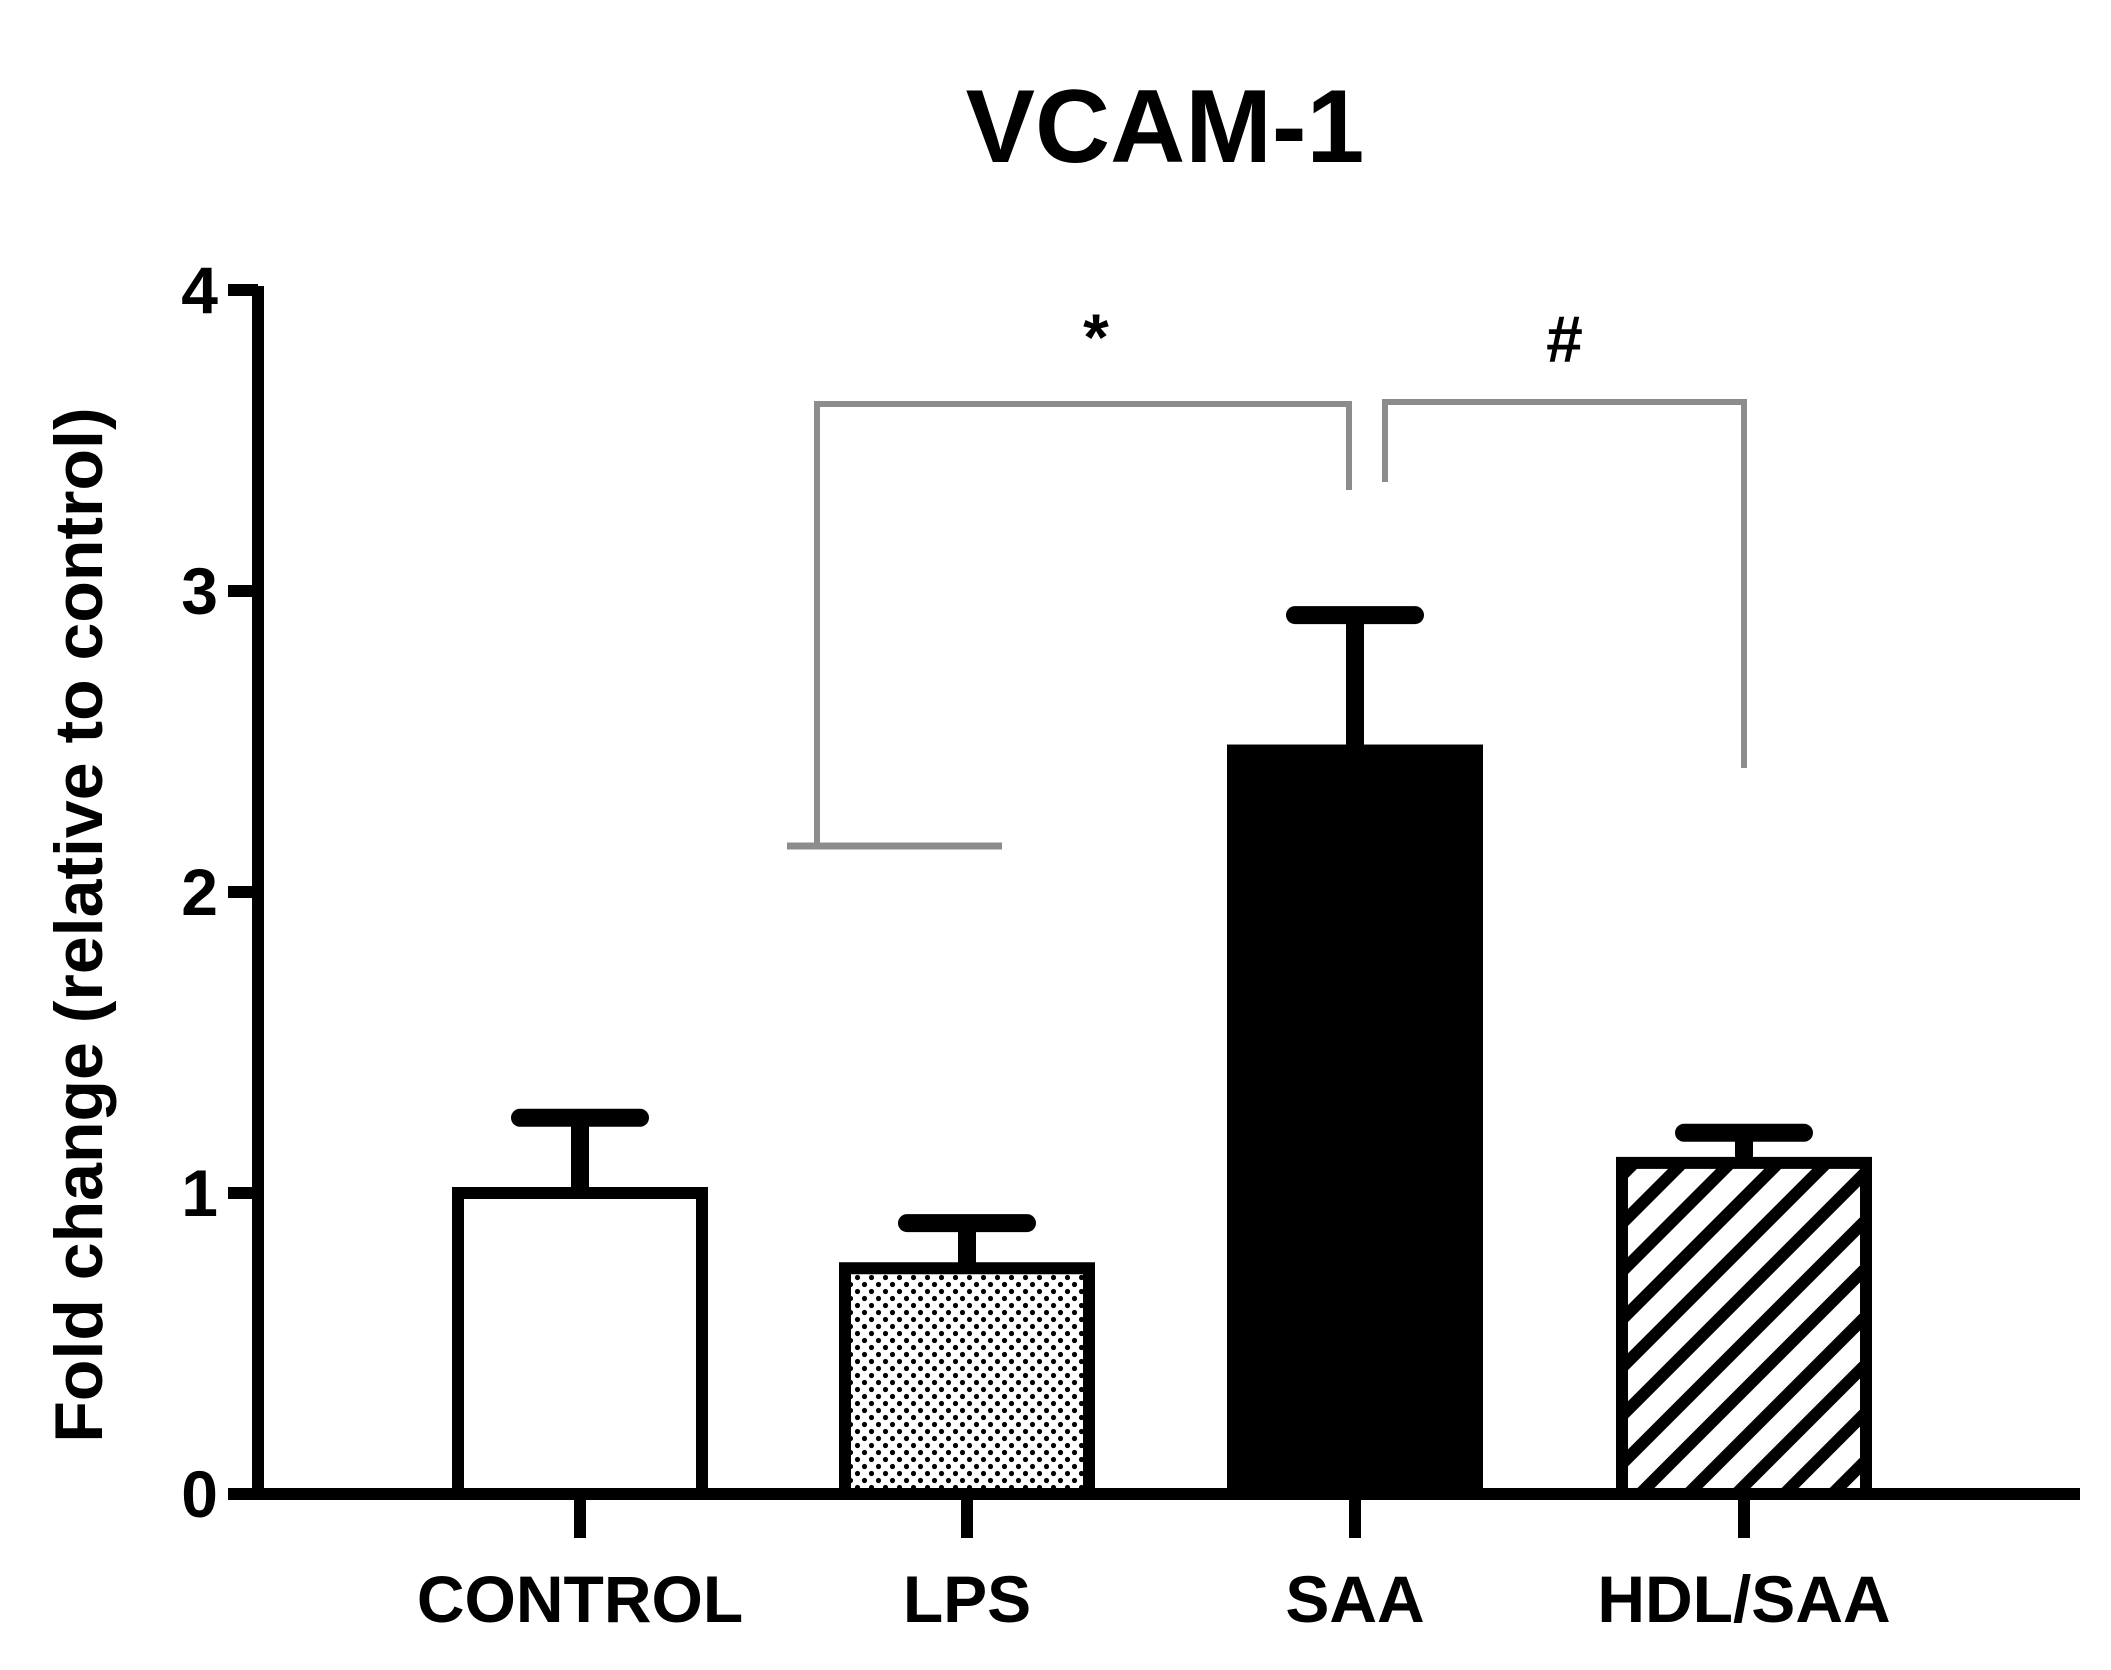 The width and height of the screenshot is (2111, 1670). Describe the element at coordinates (1083, 623) in the screenshot. I see `bracket-star` at that location.